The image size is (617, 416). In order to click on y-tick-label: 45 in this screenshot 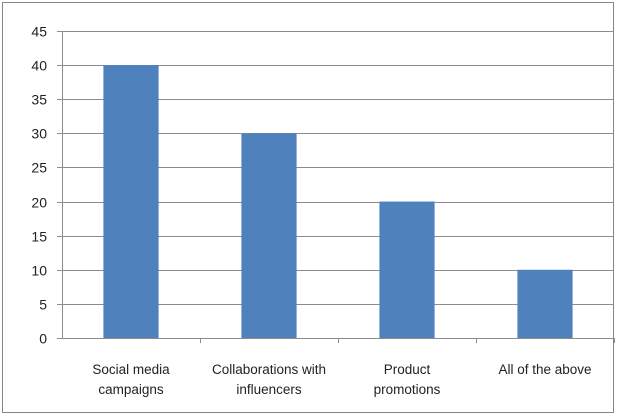, I will do `click(39, 32)`.